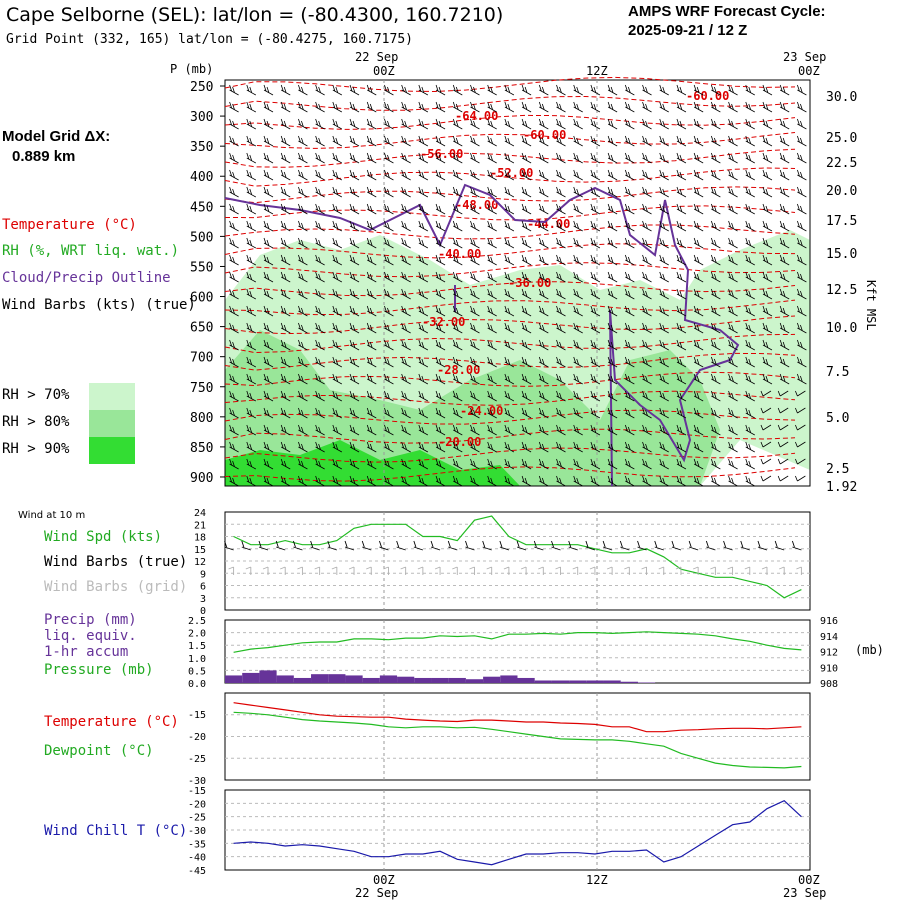  I want to click on chill-ytick-5: -40, so click(197, 858).